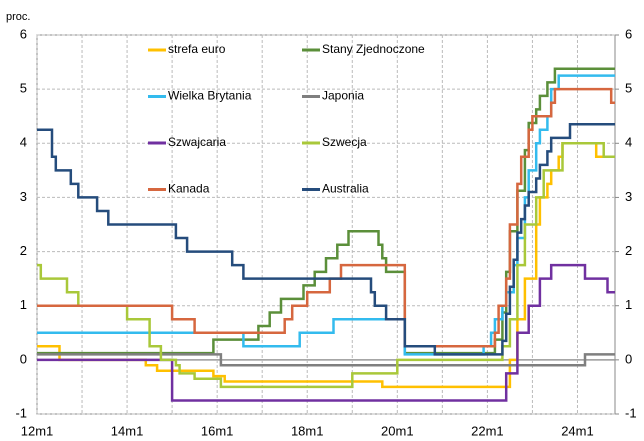 The height and width of the screenshot is (441, 644). Describe the element at coordinates (628, 88) in the screenshot. I see `y2-tick-label: 5` at that location.